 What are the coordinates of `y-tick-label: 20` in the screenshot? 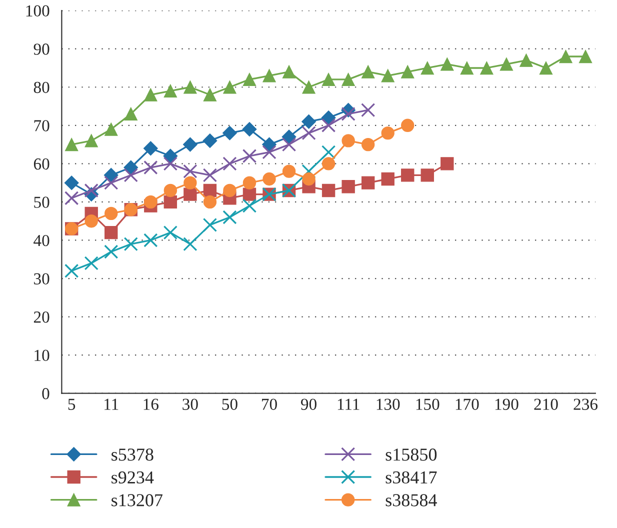 It's located at (42, 317).